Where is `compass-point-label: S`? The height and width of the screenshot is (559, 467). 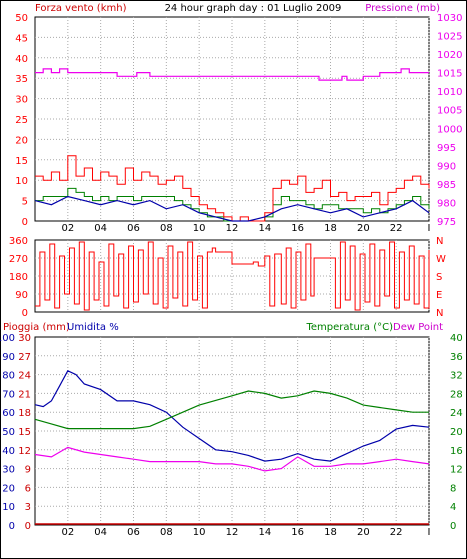 compass-point-label: S is located at coordinates (439, 277).